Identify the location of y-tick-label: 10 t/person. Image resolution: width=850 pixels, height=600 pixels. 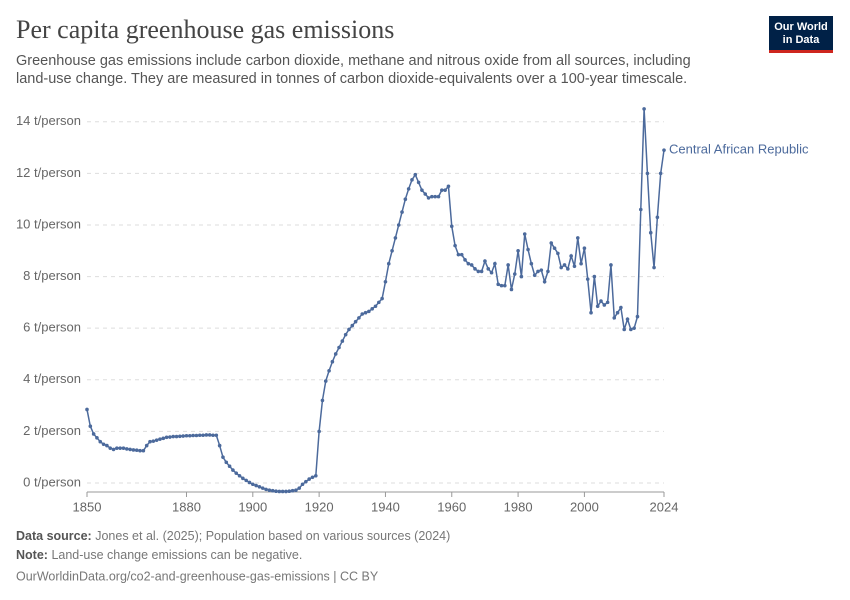
(48, 223).